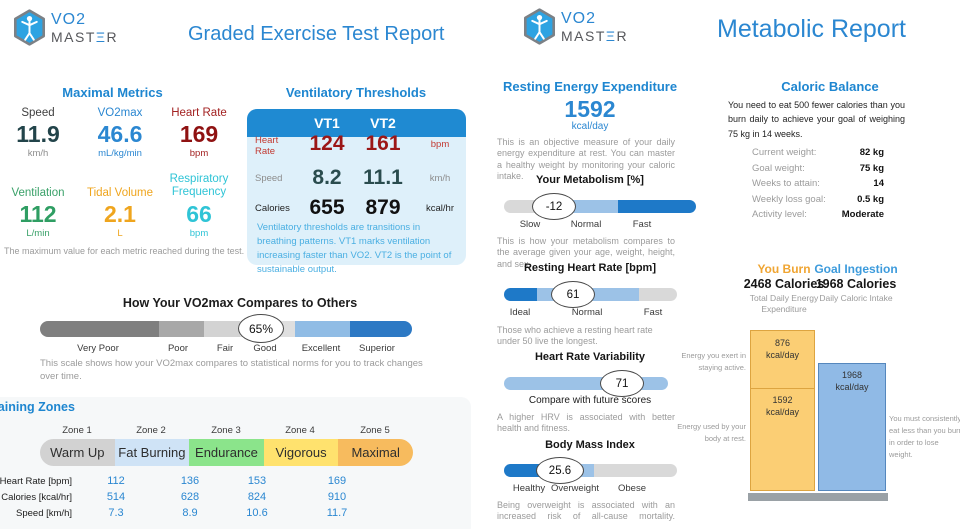 This screenshot has width=960, height=529. What do you see at coordinates (590, 268) in the screenshot?
I see `rhr-title: Resting Heart Rate [bpm]` at bounding box center [590, 268].